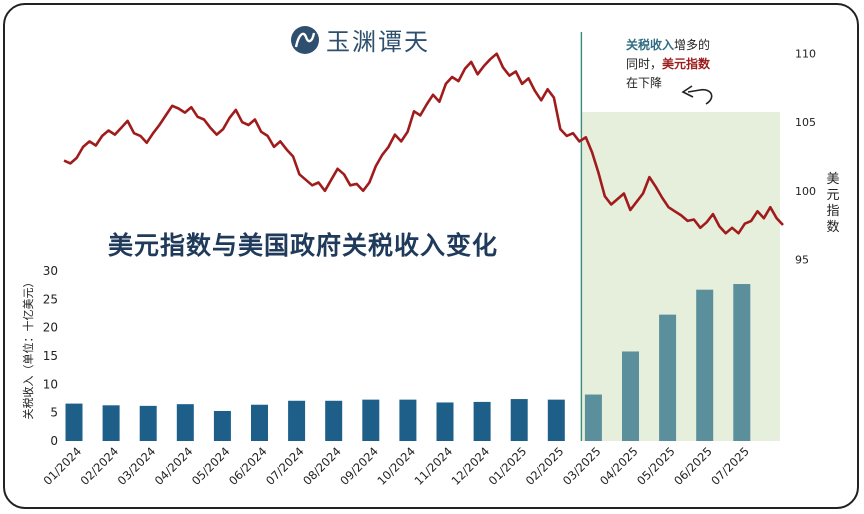  What do you see at coordinates (100, 466) in the screenshot?
I see `x-tick-label: 02/2024` at bounding box center [100, 466].